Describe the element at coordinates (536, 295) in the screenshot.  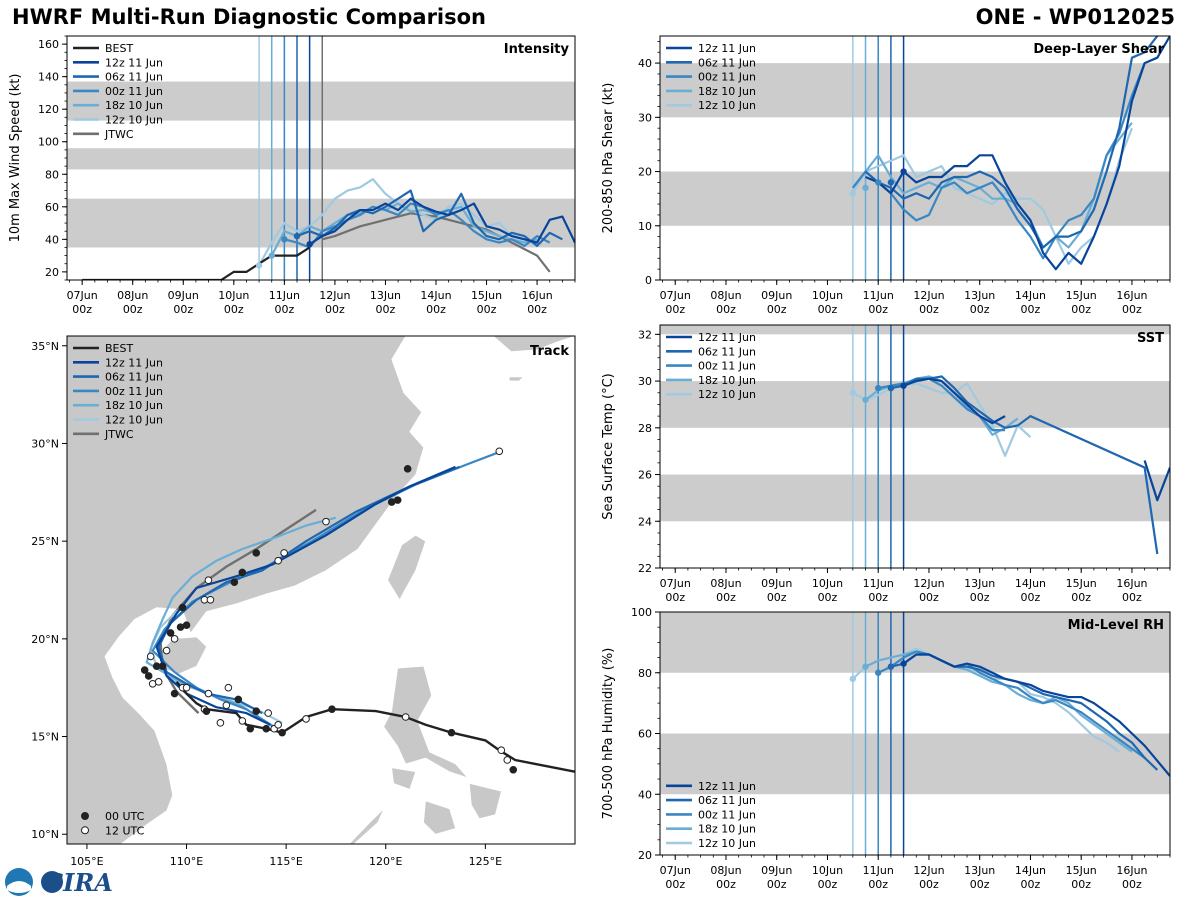
I see `intensity-xtick-day: 16Jun` at that location.